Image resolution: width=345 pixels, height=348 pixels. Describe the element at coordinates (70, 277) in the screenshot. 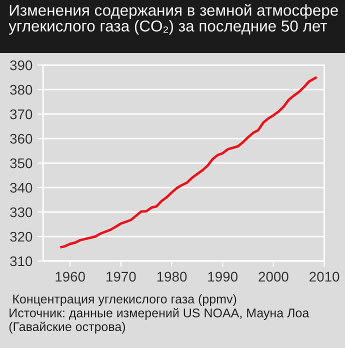

I see `x-tick-label: 1960` at that location.